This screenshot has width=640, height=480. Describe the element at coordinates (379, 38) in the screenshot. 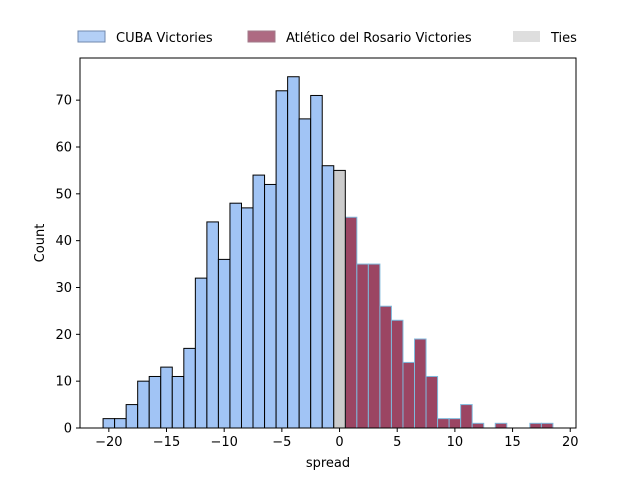

I see `legend-label-rosario: Atlético del Rosario Victories` at that location.